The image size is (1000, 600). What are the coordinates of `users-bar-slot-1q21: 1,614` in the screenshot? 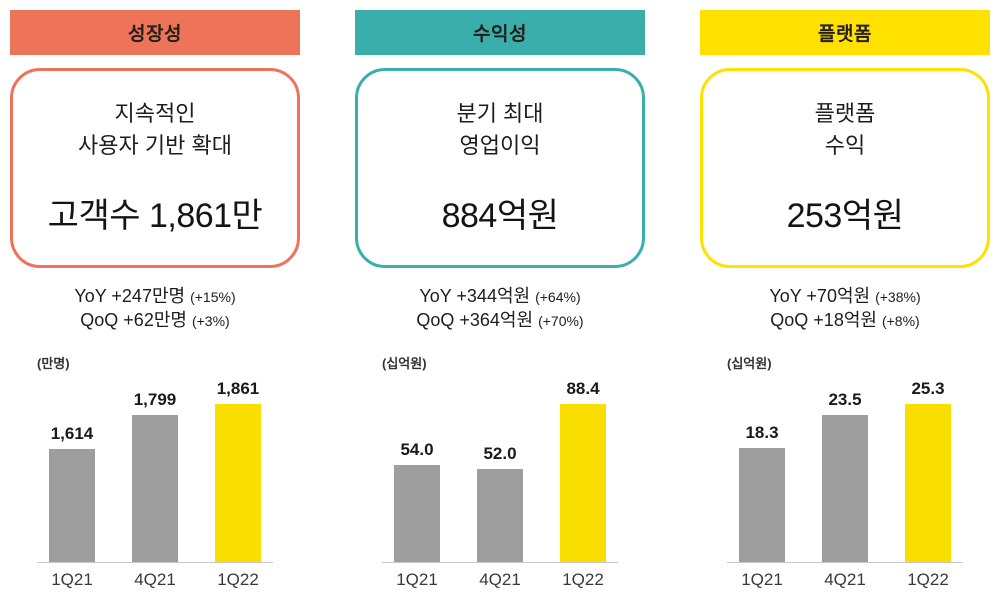 It's located at (72, 493).